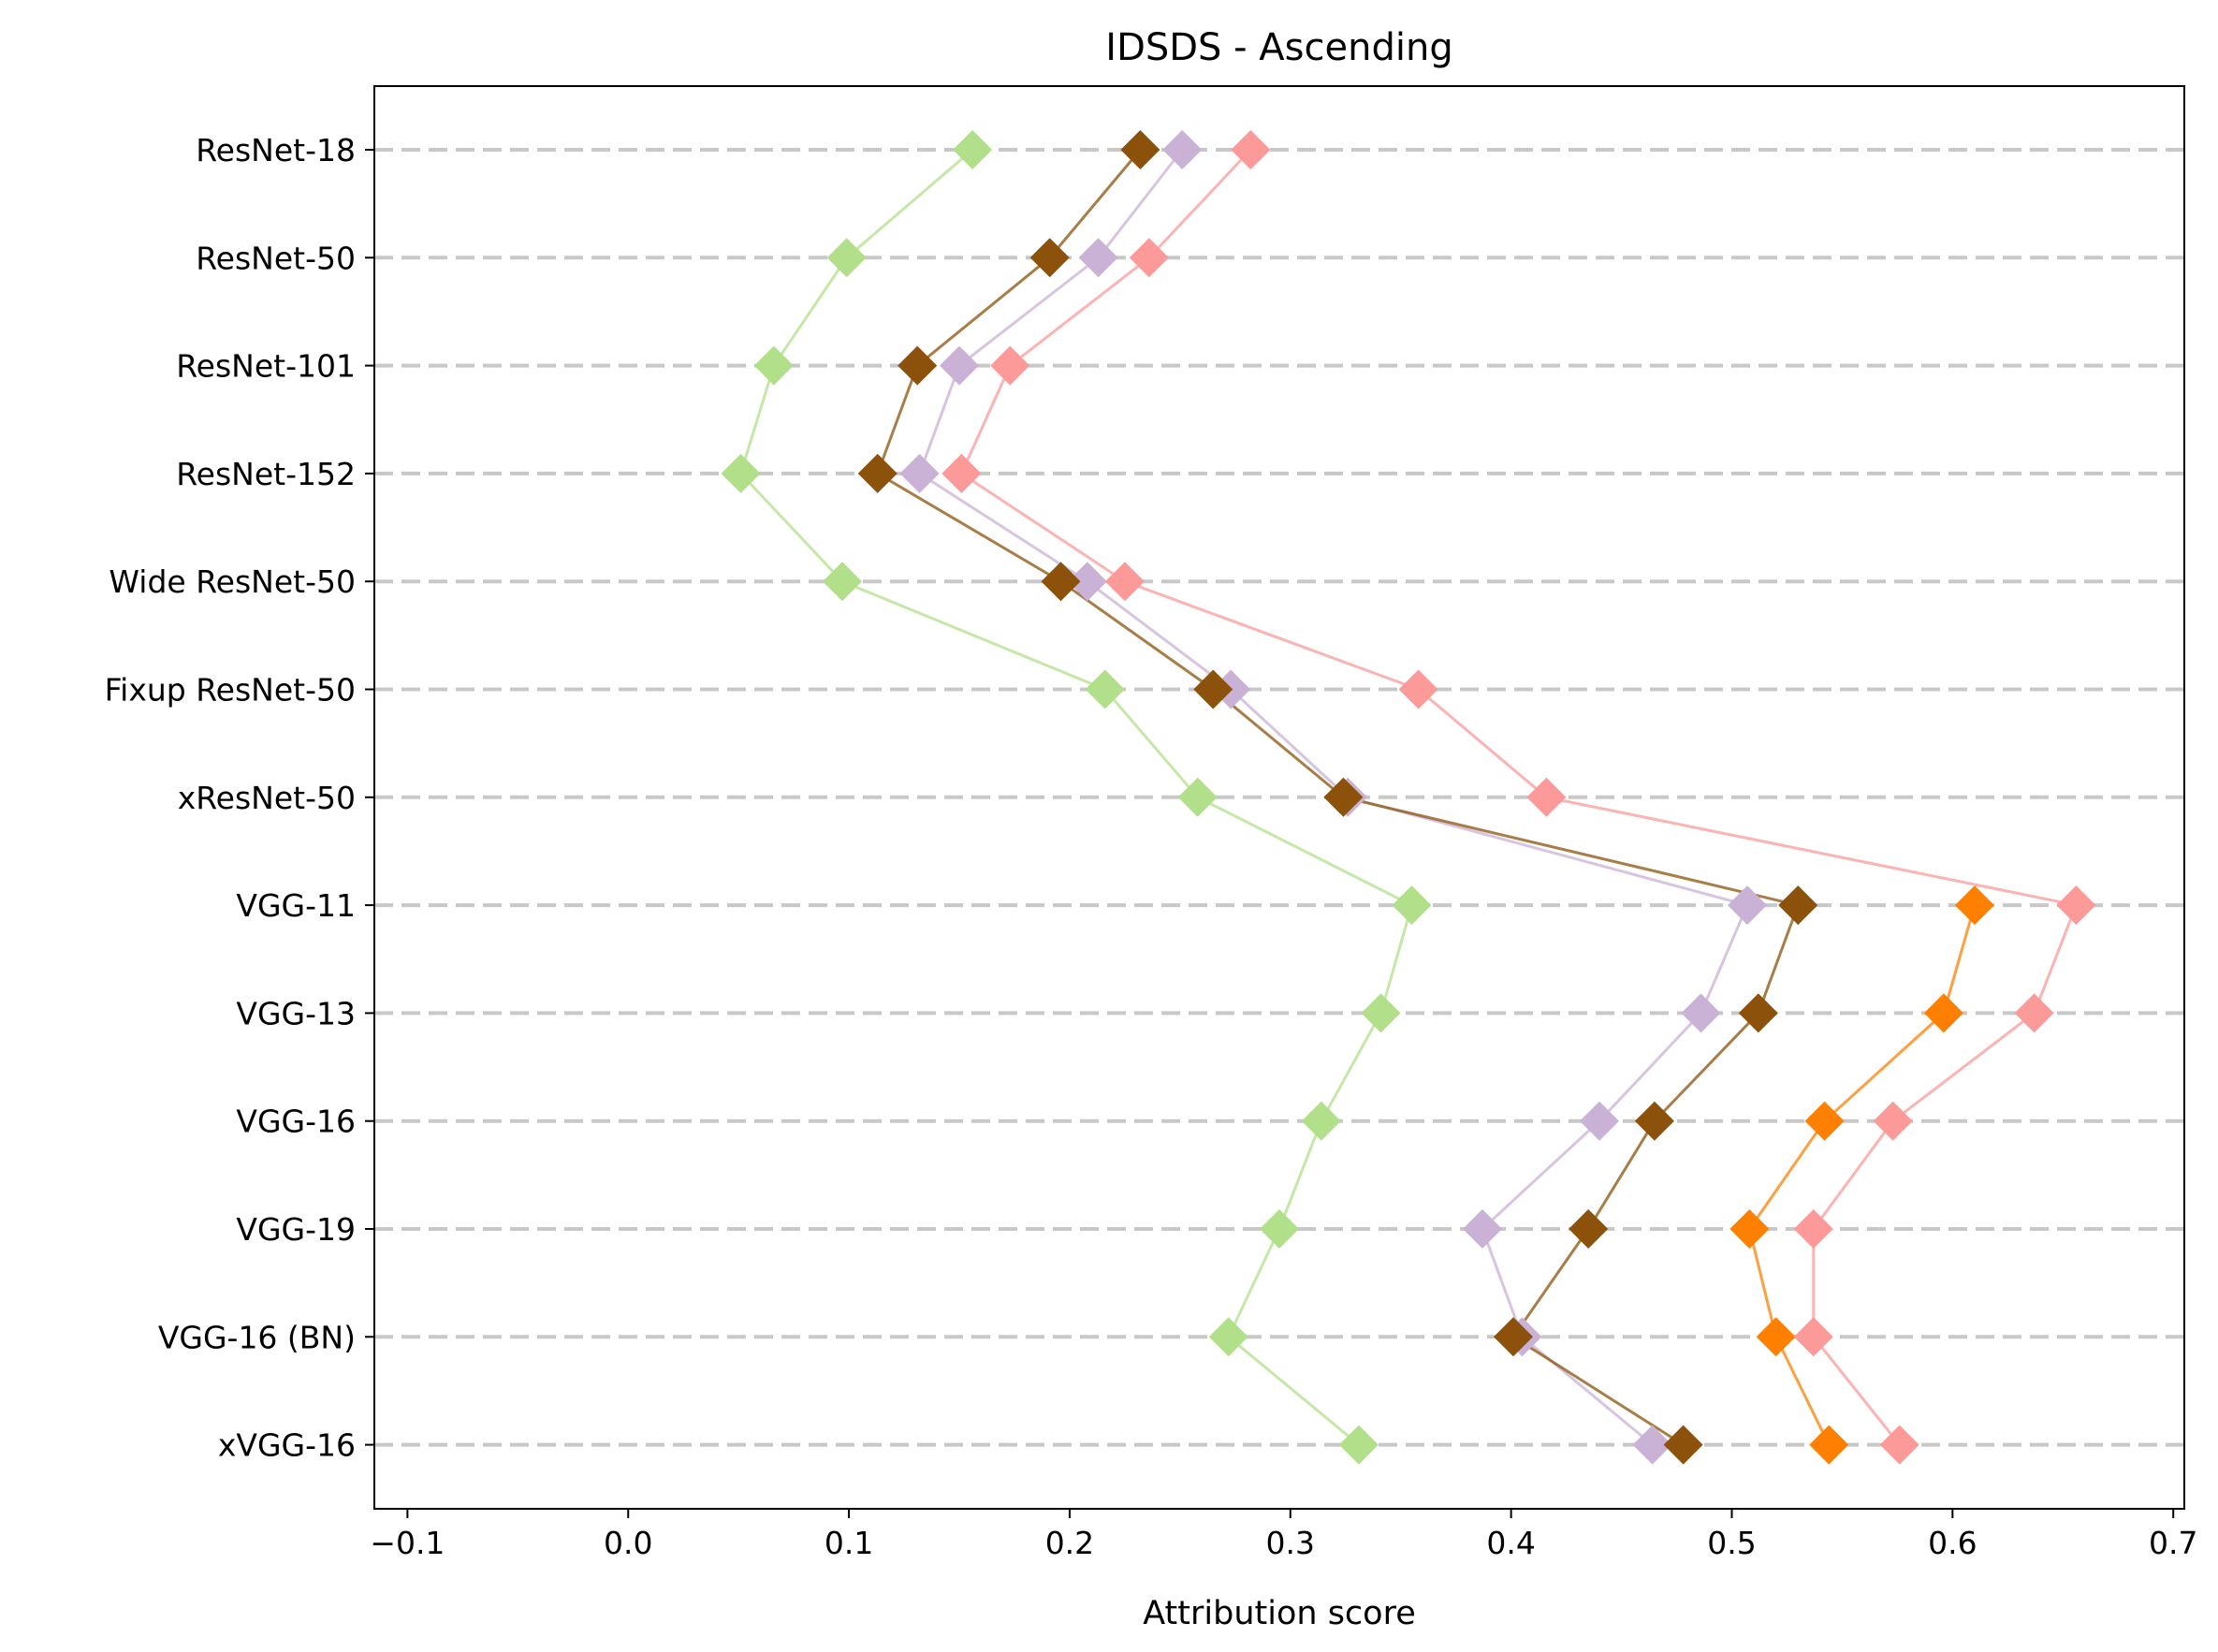 The height and width of the screenshot is (1652, 2218). I want to click on y-tick-label: Fixup ResNet-50, so click(231, 691).